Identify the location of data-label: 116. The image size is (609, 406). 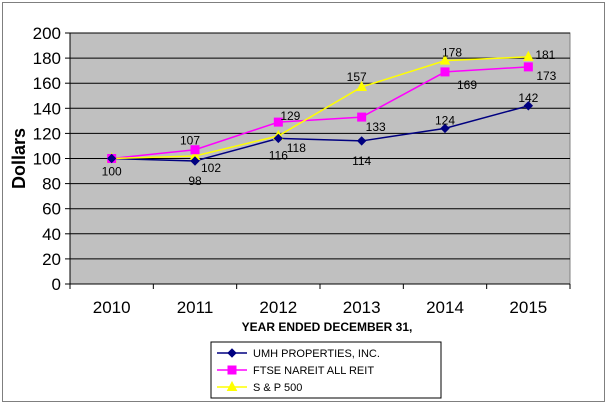
(278, 155).